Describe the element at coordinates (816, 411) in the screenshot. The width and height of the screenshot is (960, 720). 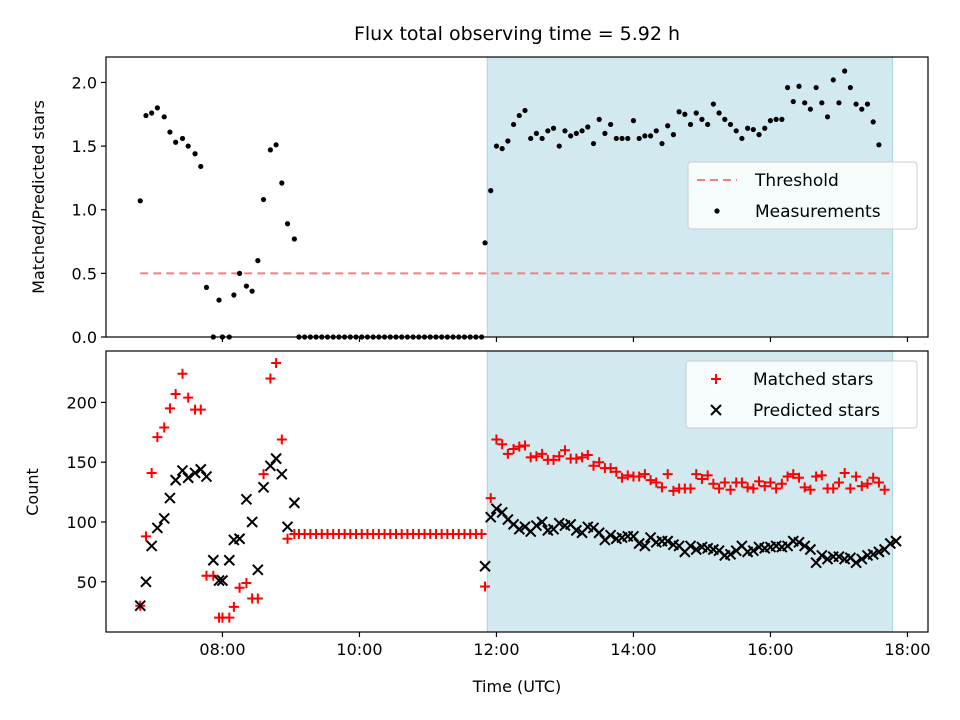
I see `predicted-stars-legend-label: Predicted stars` at that location.